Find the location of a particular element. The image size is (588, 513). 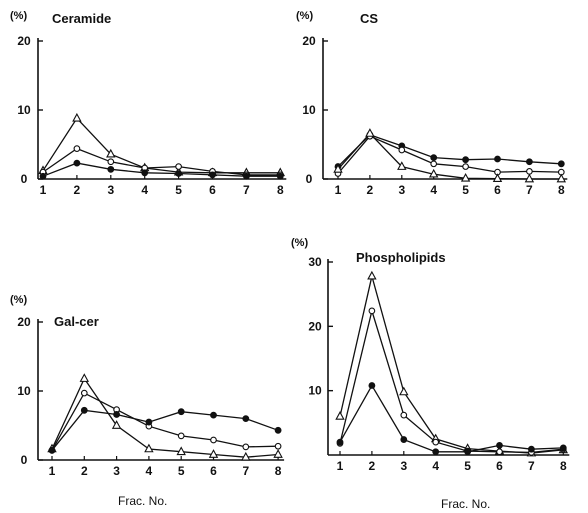

series-filled-circle is located at coordinates (451, 419).